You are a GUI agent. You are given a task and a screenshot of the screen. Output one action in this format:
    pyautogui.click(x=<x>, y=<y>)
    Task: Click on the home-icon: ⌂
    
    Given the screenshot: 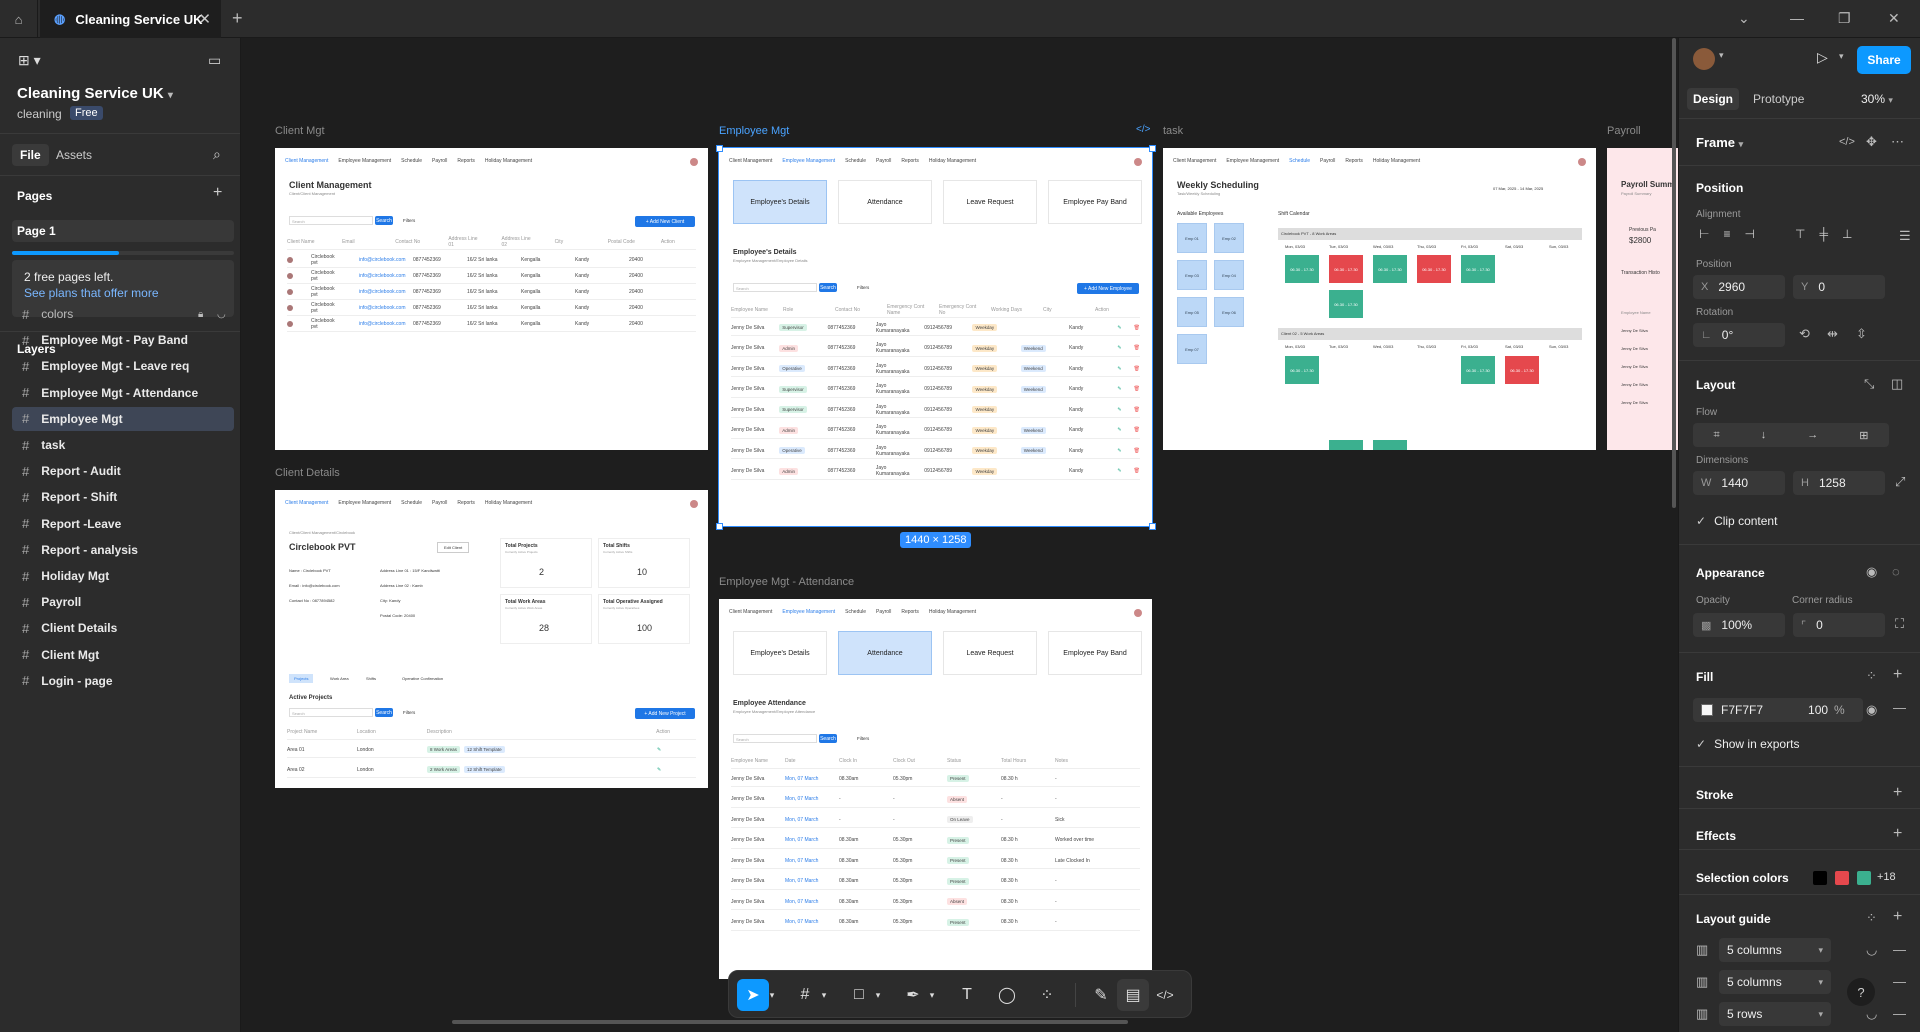 What is the action you would take?
    pyautogui.click(x=19, y=19)
    